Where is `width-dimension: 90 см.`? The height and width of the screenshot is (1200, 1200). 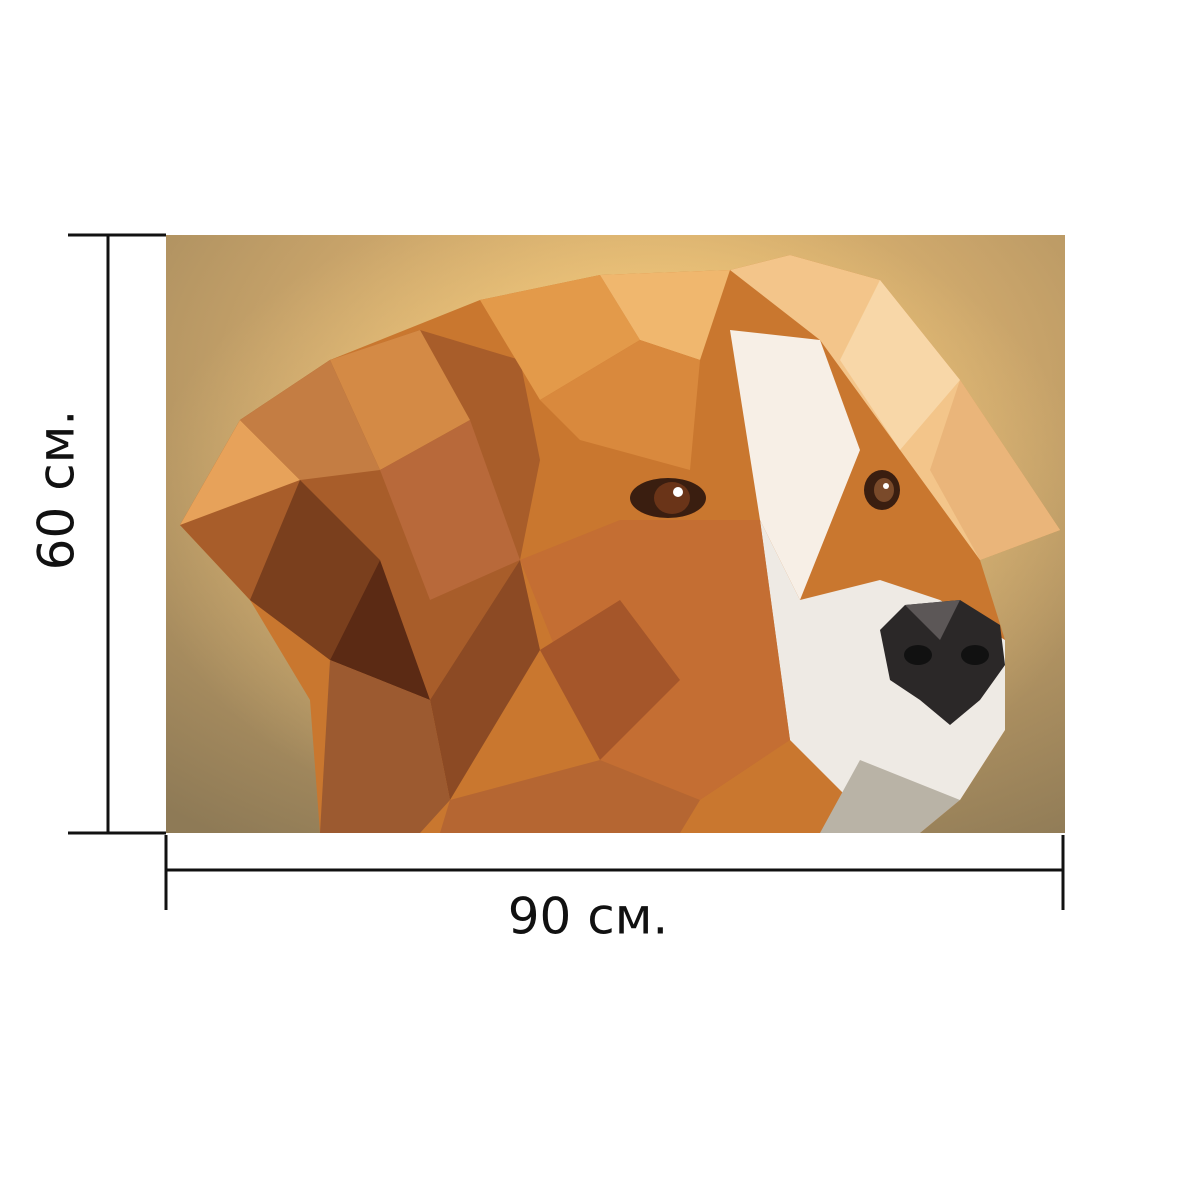
width-dimension: 90 см. is located at coordinates (614, 890).